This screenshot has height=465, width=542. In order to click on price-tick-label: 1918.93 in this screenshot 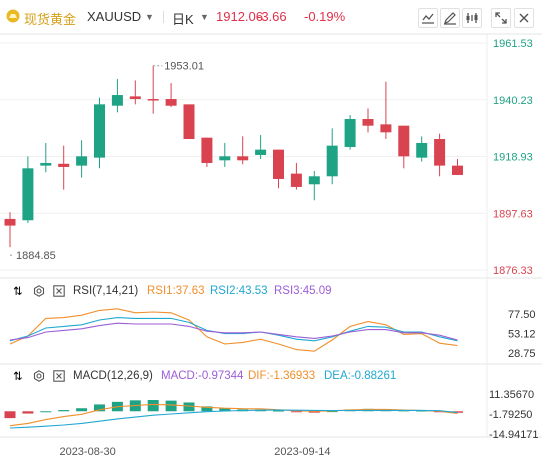, I will do `click(513, 158)`.